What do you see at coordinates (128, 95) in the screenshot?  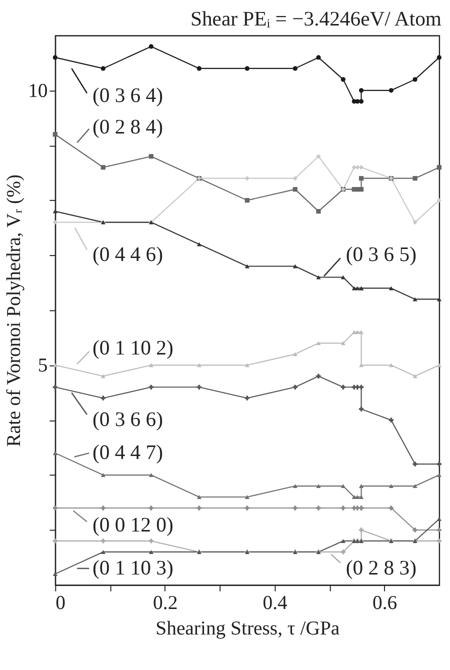 I see `series-label: (0 3 6 4)` at bounding box center [128, 95].